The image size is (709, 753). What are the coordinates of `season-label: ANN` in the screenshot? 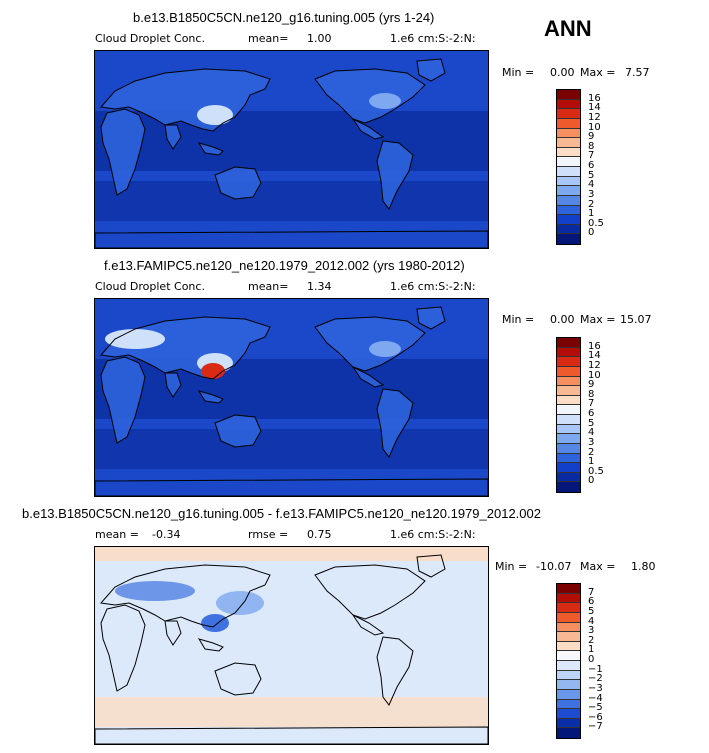 It's located at (568, 28).